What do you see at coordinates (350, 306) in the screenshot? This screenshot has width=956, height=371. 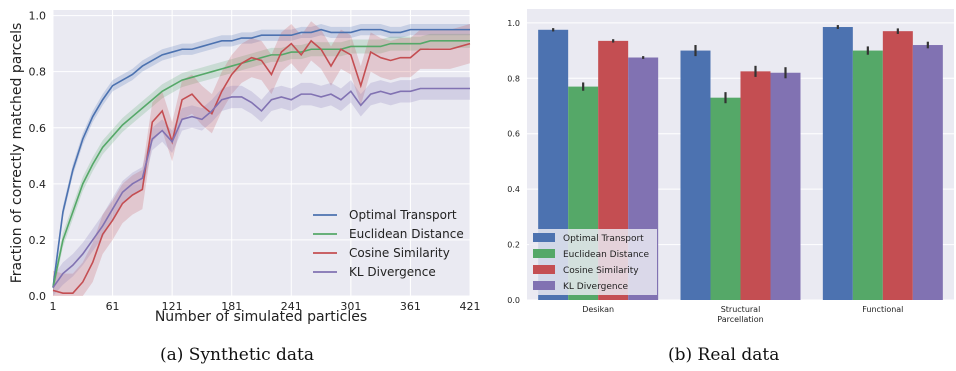 I see `x-tick-label: 301` at bounding box center [350, 306].